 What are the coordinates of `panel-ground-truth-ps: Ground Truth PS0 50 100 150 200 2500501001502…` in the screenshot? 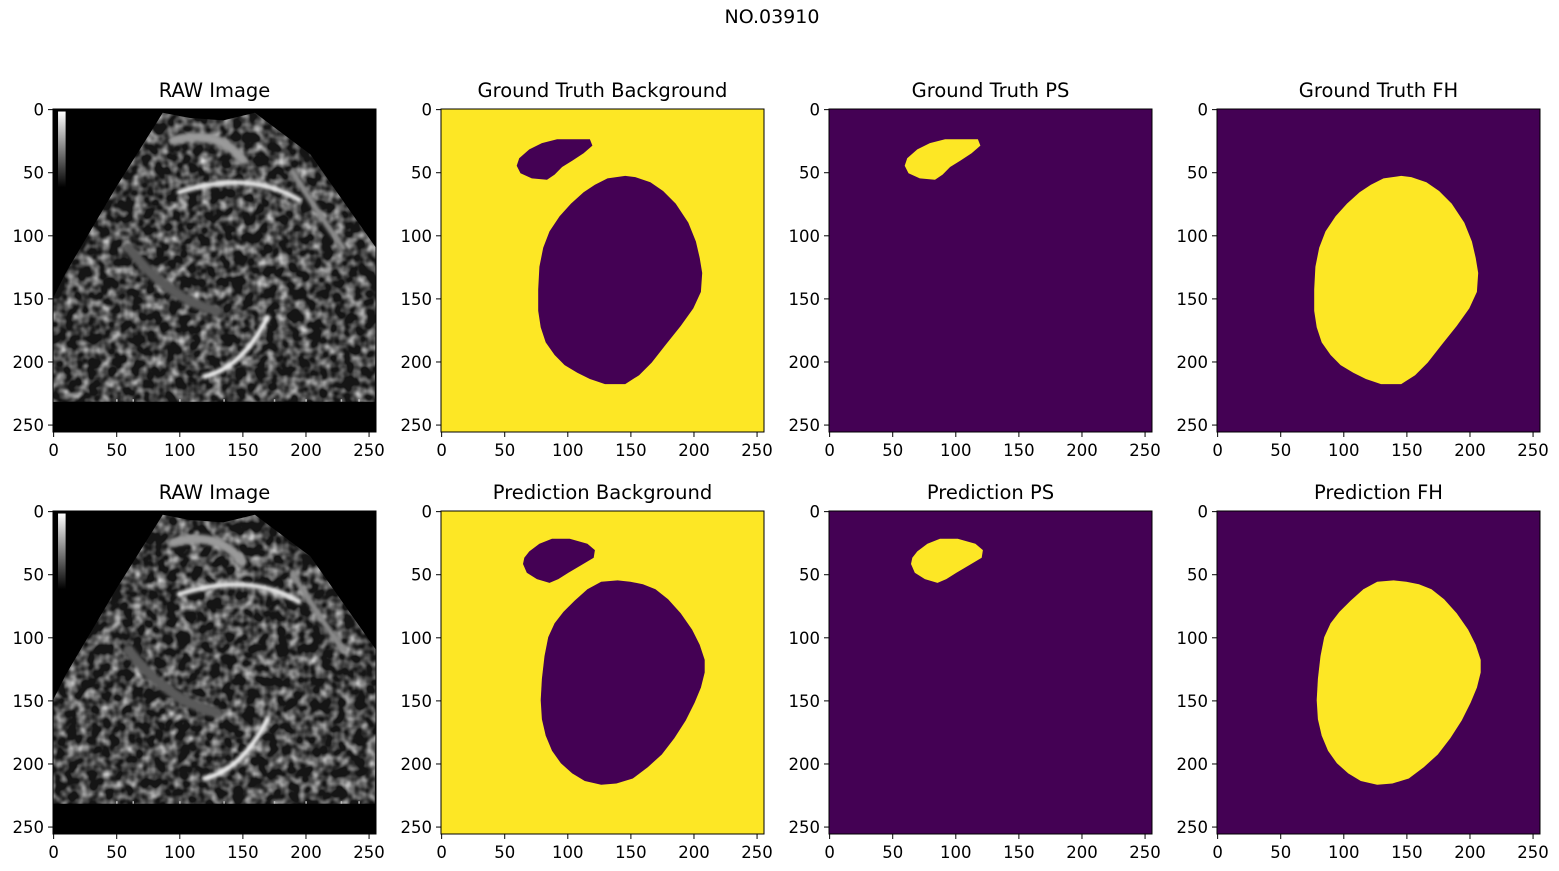 It's located at (975, 269).